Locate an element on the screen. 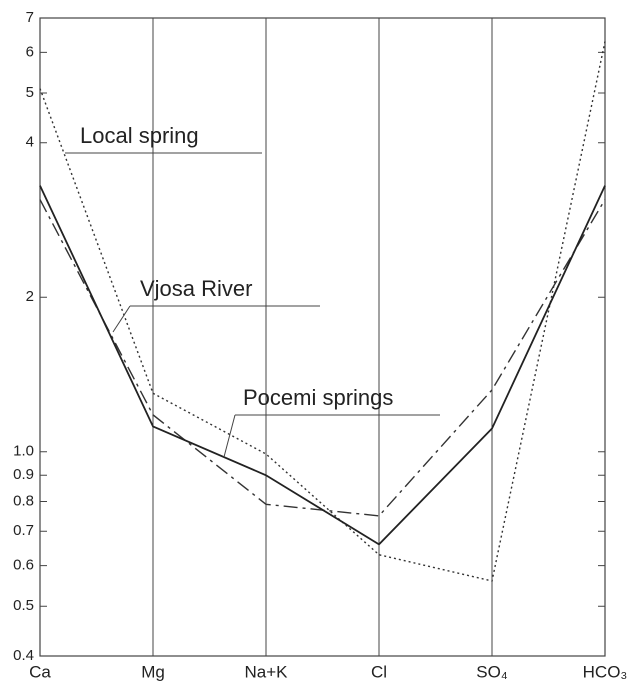  y-tick-label: 6 is located at coordinates (30, 51).